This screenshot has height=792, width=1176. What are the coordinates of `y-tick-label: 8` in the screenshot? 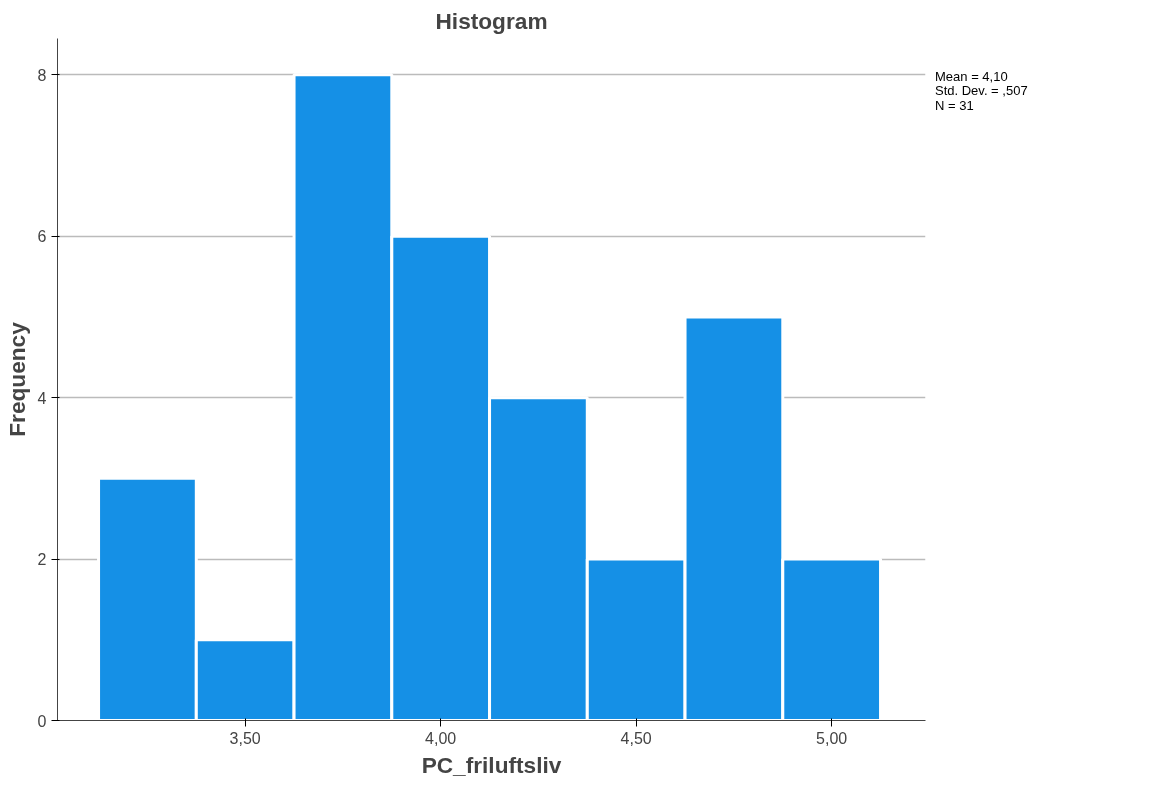 It's located at (42, 75).